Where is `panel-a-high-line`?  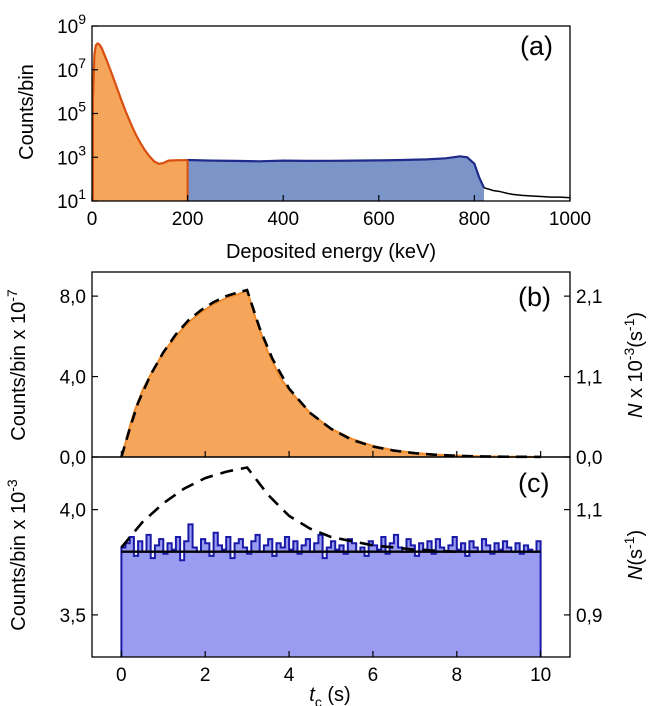 panel-a-high-line is located at coordinates (336, 172).